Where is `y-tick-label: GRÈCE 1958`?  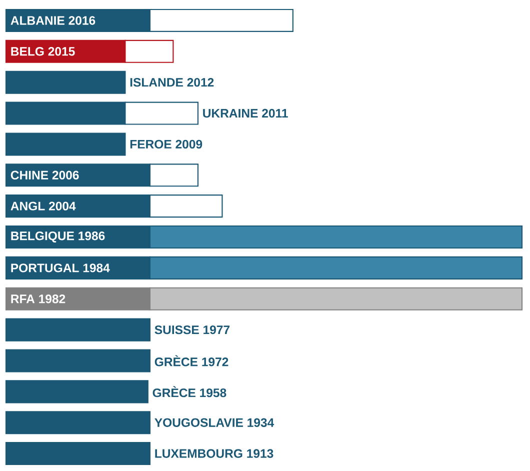
y-tick-label: GRÈCE 1958 is located at coordinates (189, 392).